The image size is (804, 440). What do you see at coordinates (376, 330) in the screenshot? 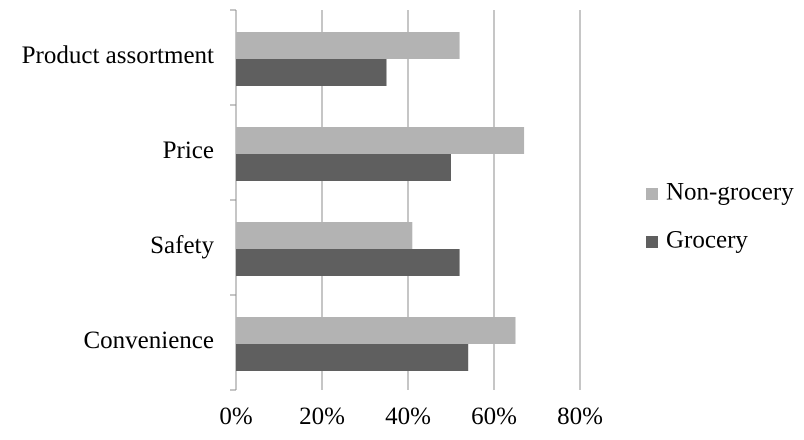
I see `bar-non-grocery-convenience` at bounding box center [376, 330].